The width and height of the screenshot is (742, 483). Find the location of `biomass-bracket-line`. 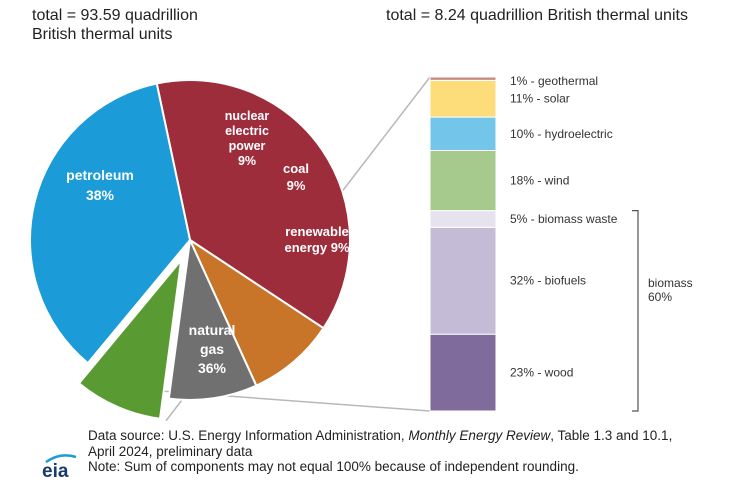

biomass-bracket-line is located at coordinates (635, 311).